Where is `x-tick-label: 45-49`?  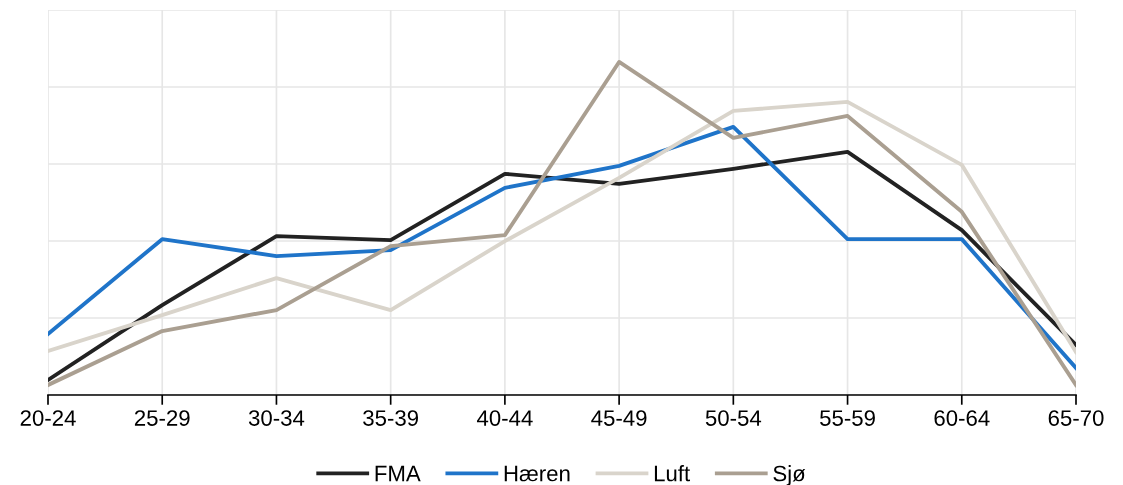
x-tick-label: 45-49 is located at coordinates (619, 418).